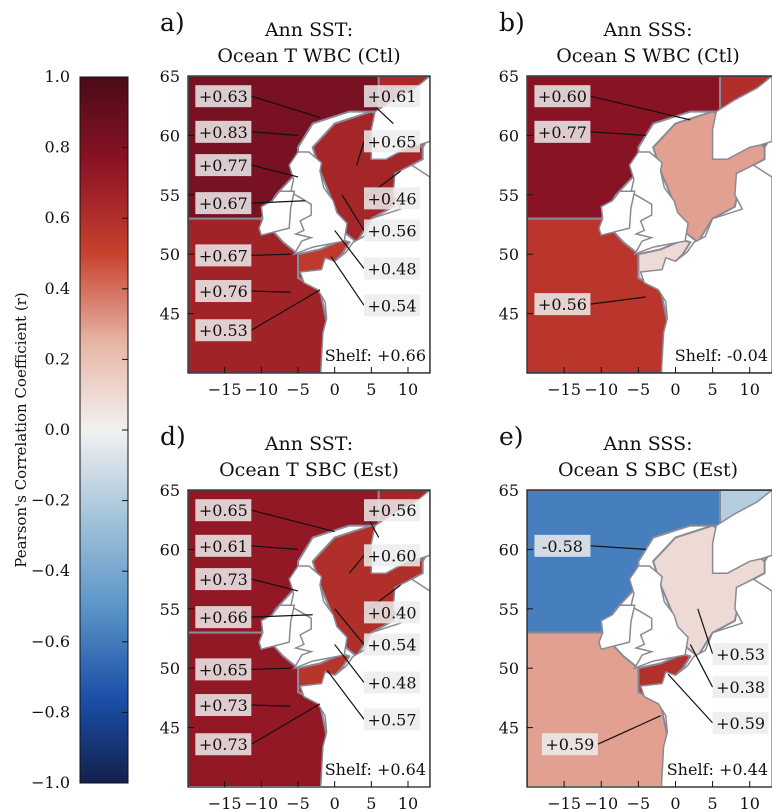 The image size is (772, 810). I want to click on correlation-label: +0.40, so click(391, 612).